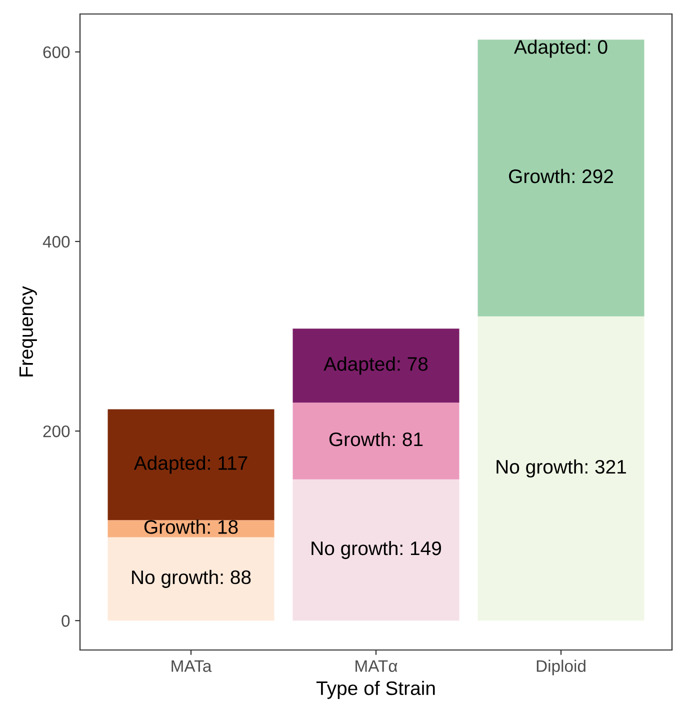 Image resolution: width=675 pixels, height=706 pixels. I want to click on data-label: Growth: 292, so click(561, 176).